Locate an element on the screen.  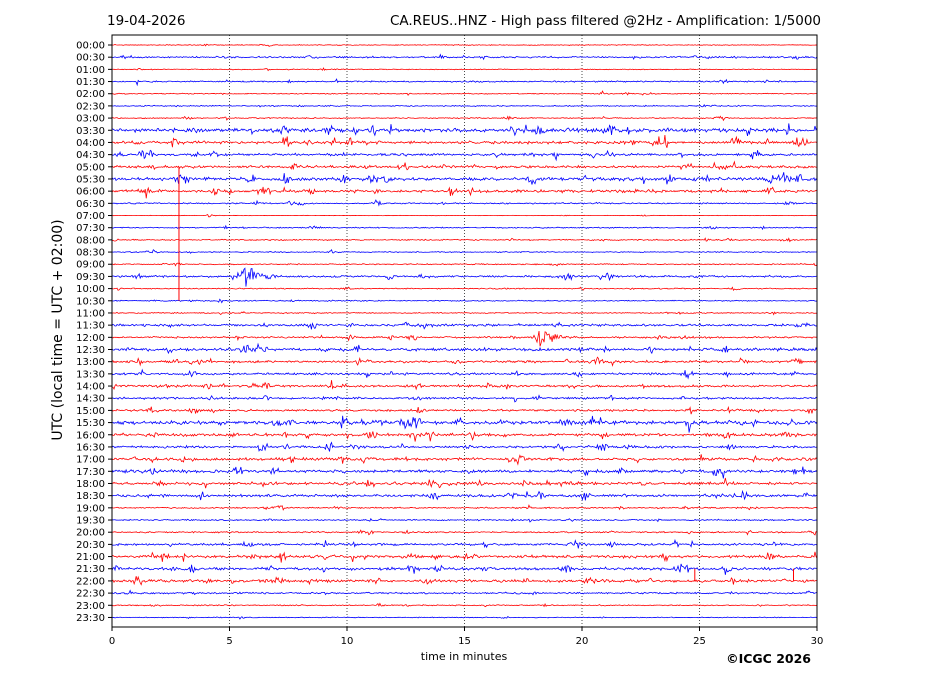
y-tick-label: 21:00 is located at coordinates (90, 557).